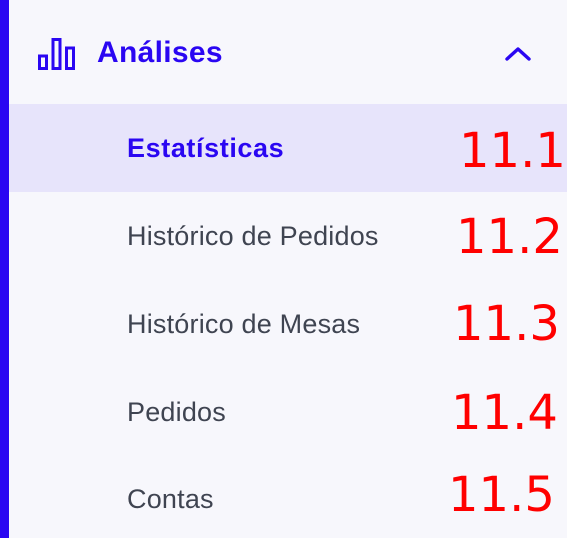 The height and width of the screenshot is (538, 567). What do you see at coordinates (244, 324) in the screenshot?
I see `sidebar-item-label: Histórico de Mesas` at bounding box center [244, 324].